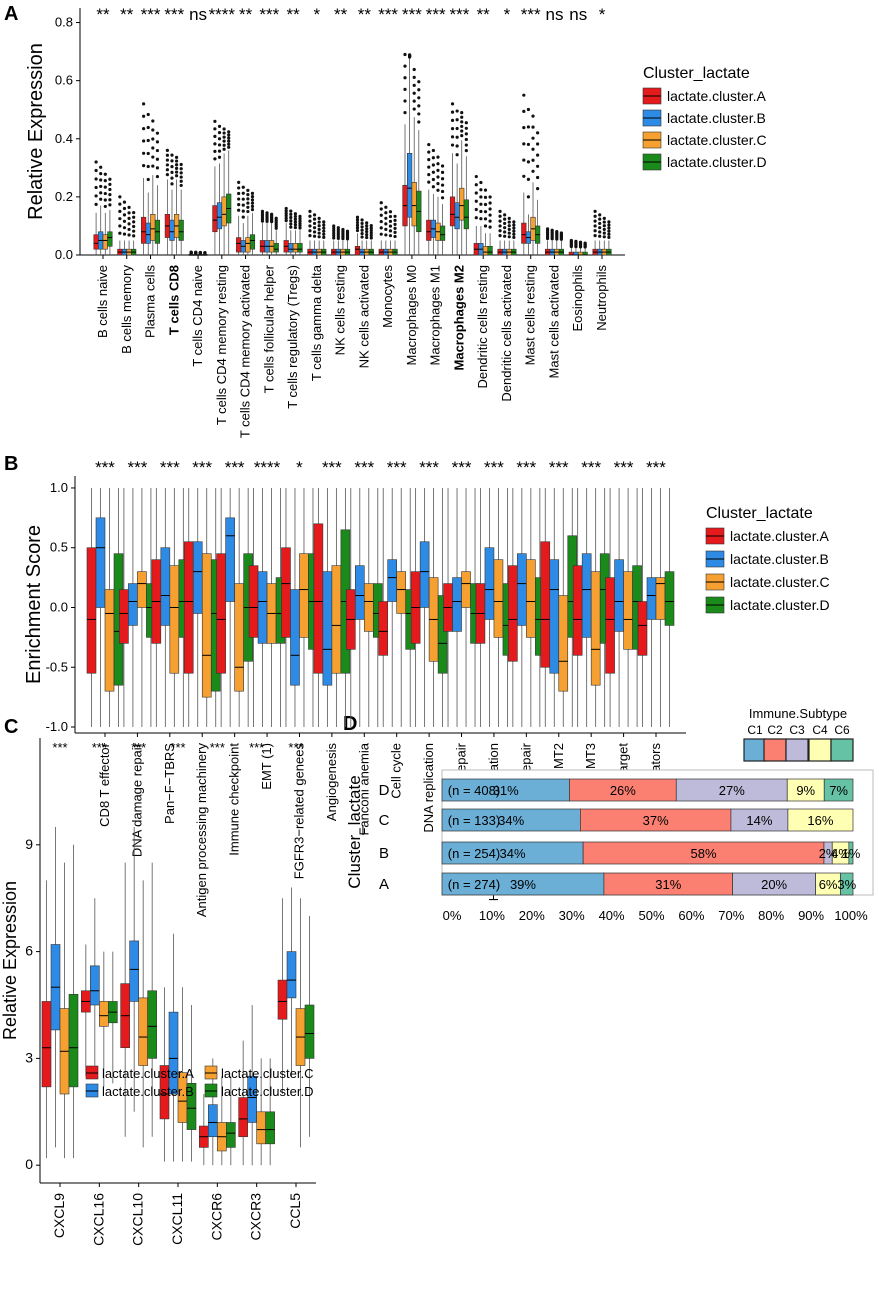 Image resolution: width=879 pixels, height=1291 pixels. Describe the element at coordinates (474, 884) in the screenshot. I see `row-n-label: (n = 274)` at that location.